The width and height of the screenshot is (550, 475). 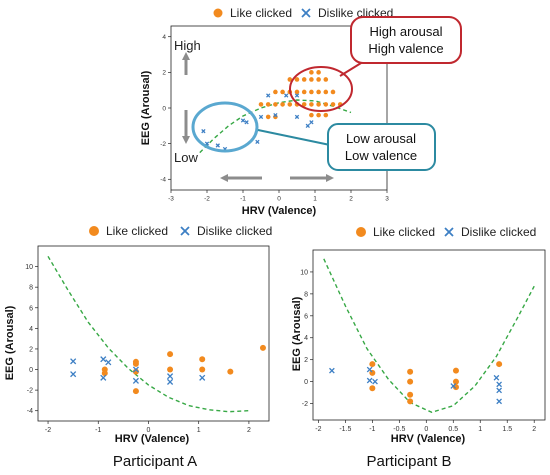 What do you see at coordinates (261, 13) in the screenshot?
I see `top-legend-like-label: Like clicked` at bounding box center [261, 13].